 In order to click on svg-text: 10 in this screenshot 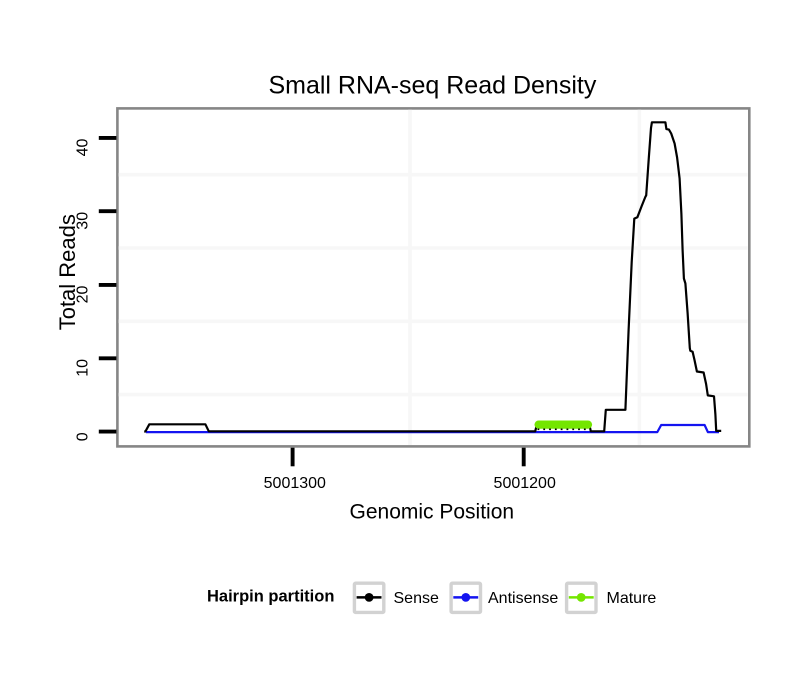, I will do `click(83, 368)`.